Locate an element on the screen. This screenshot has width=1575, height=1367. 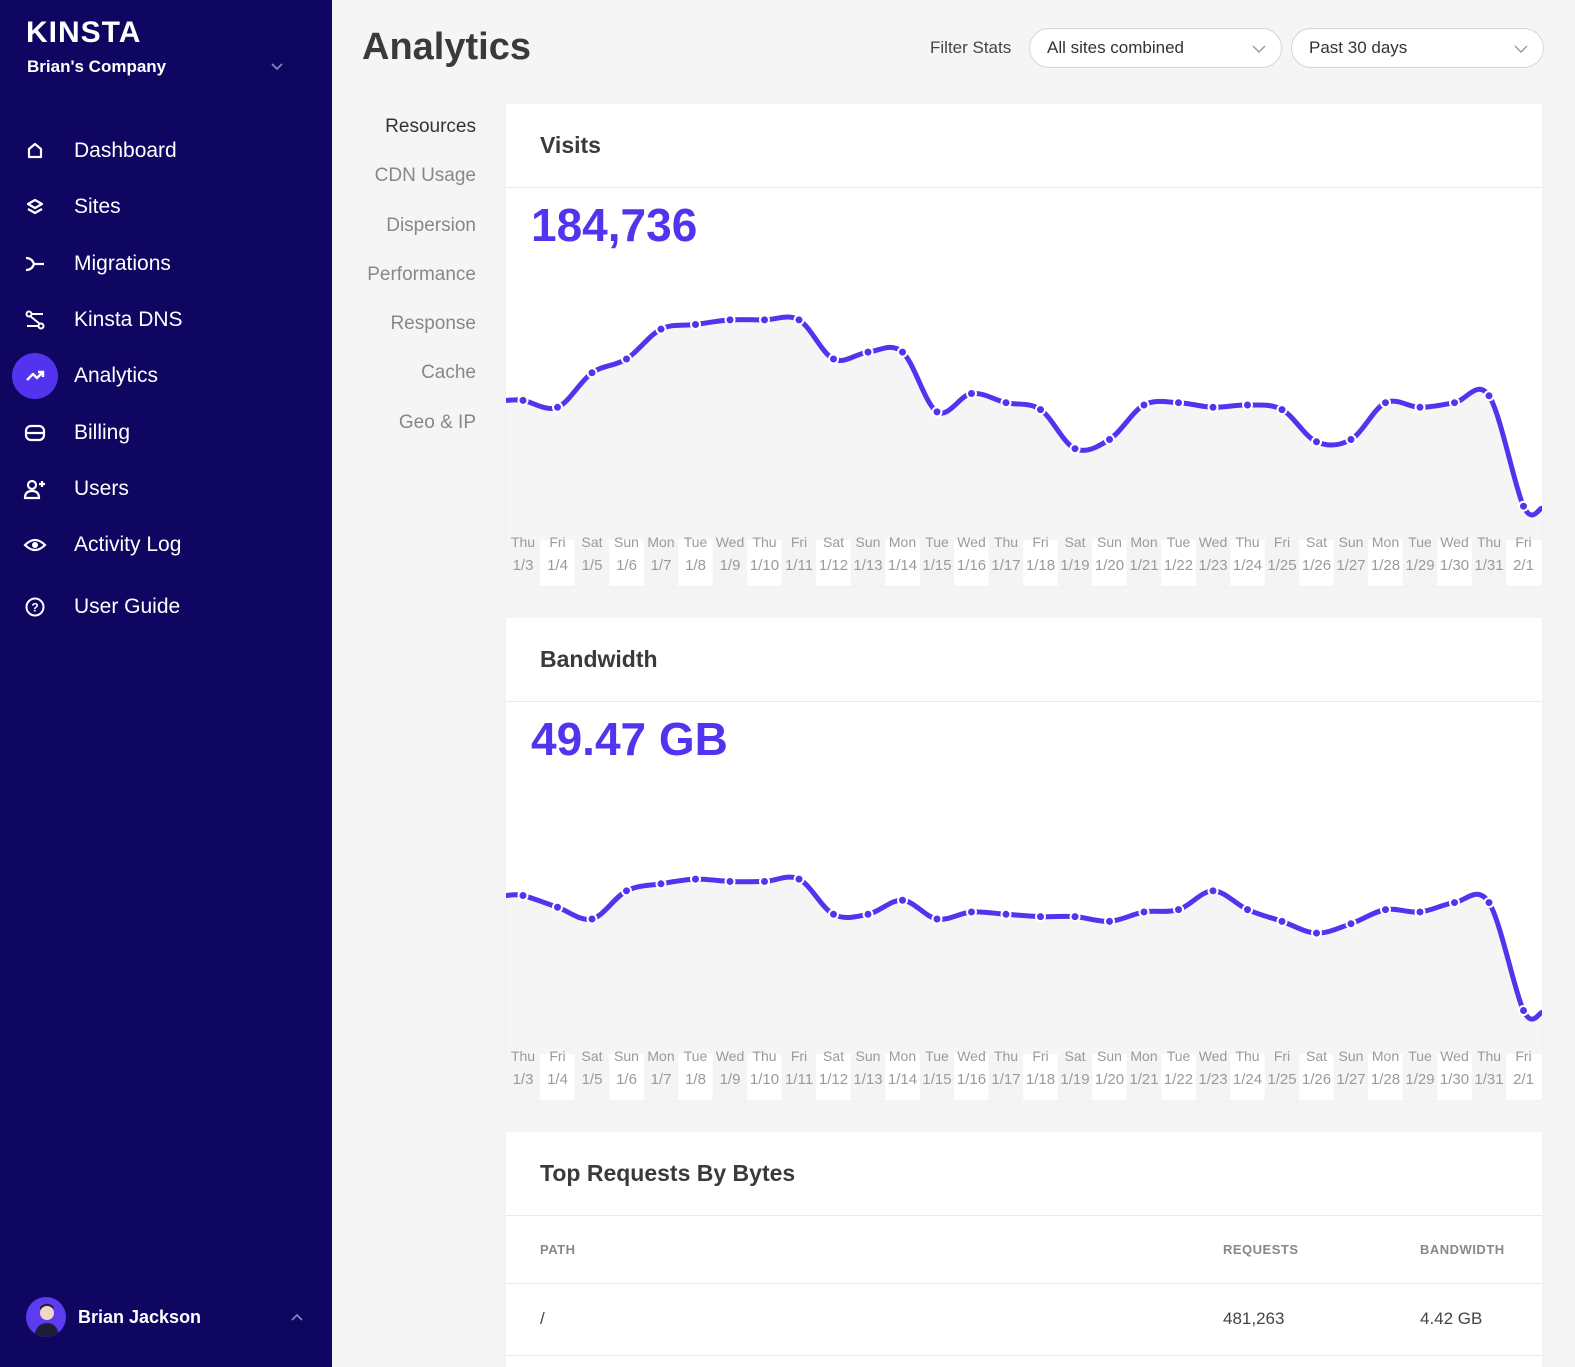
subnav-resources: Resources is located at coordinates (430, 126).